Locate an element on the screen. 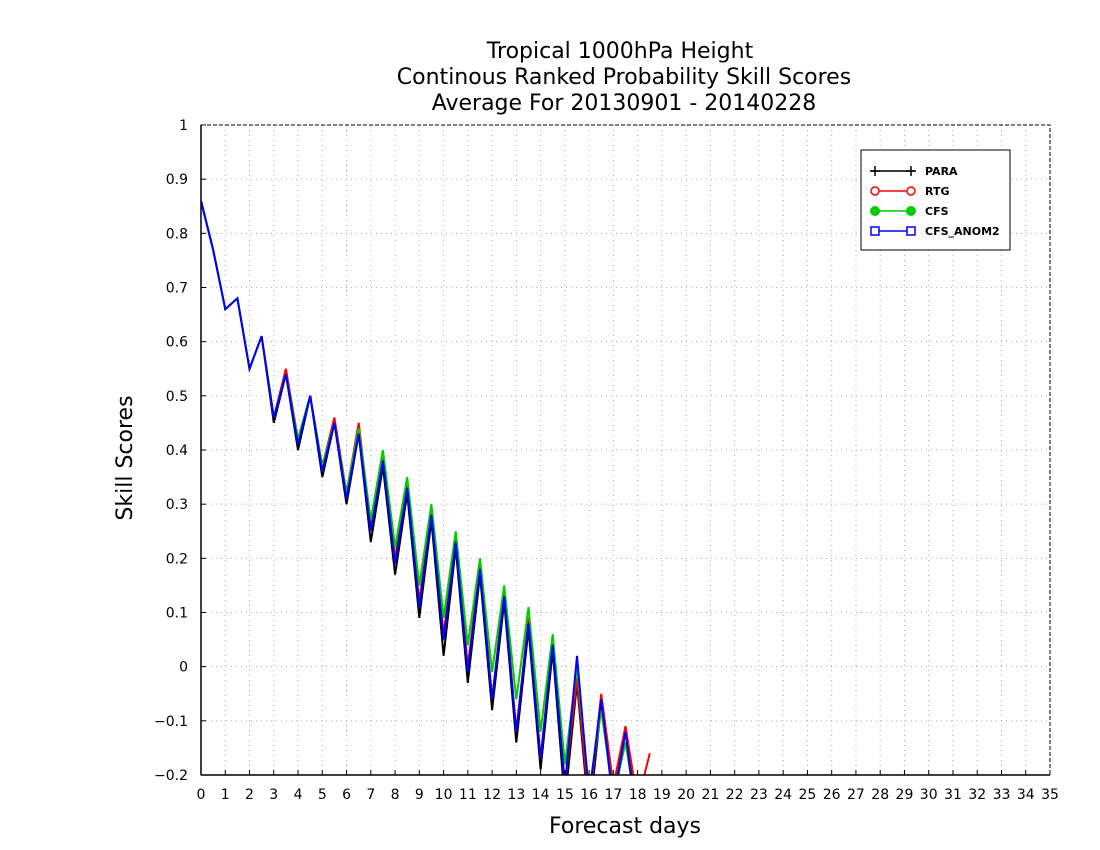 Image resolution: width=1100 pixels, height=850 pixels. x-tick-label: 20 is located at coordinates (686, 795).